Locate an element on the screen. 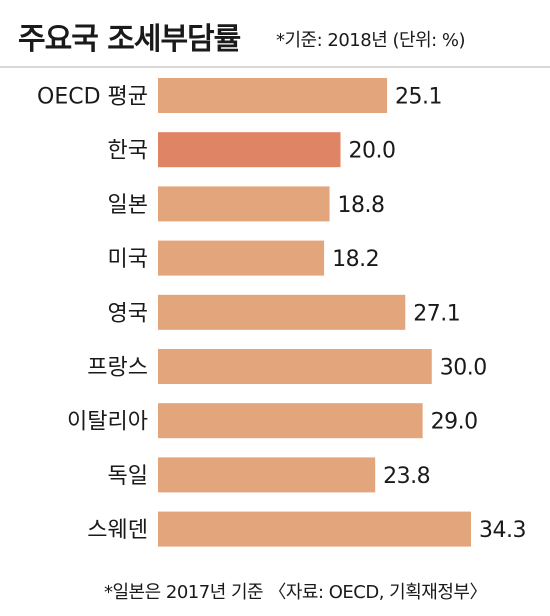 Image resolution: width=550 pixels, height=616 pixels. chart-title: 주요국 조세부담률 is located at coordinates (129, 39).